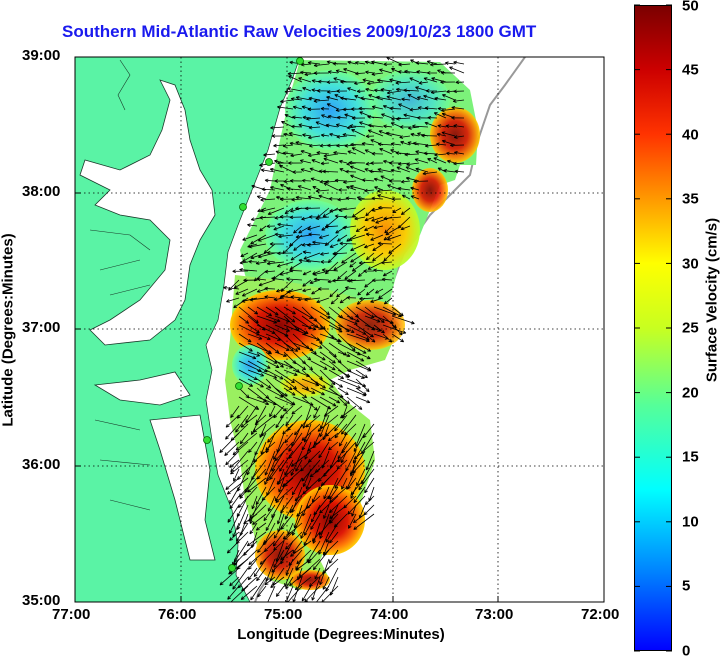 The image size is (724, 660). I want to click on x-tick-label: 72:00, so click(600, 614).